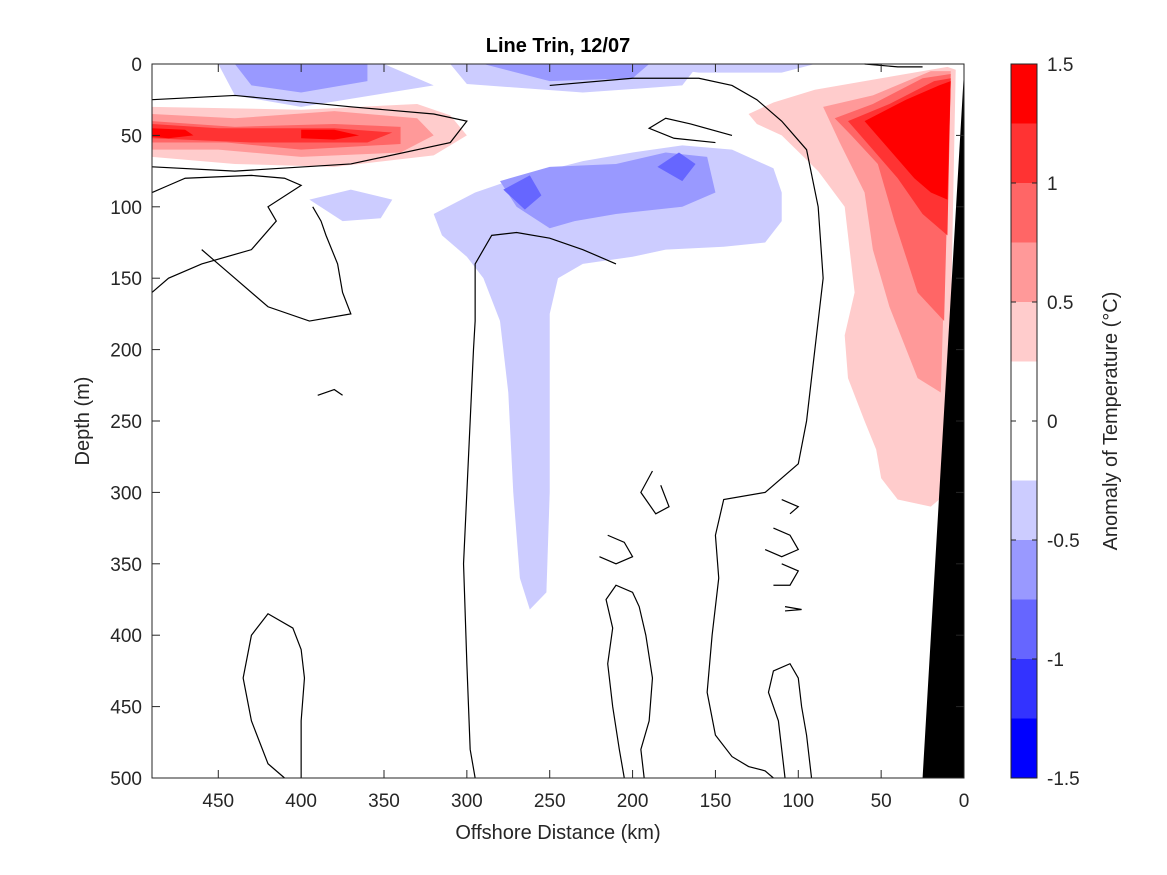  What do you see at coordinates (1045, 422) in the screenshot?
I see `colorbar: 1.5 1 0.5 0 -0.5 -1 -1.5` at bounding box center [1045, 422].